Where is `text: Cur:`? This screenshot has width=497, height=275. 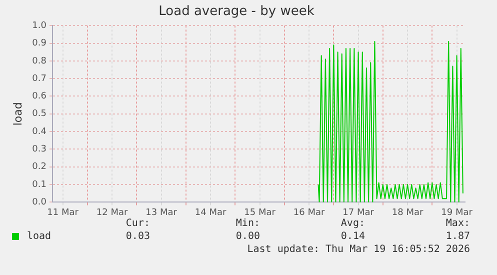 text: Cur: is located at coordinates (138, 223).